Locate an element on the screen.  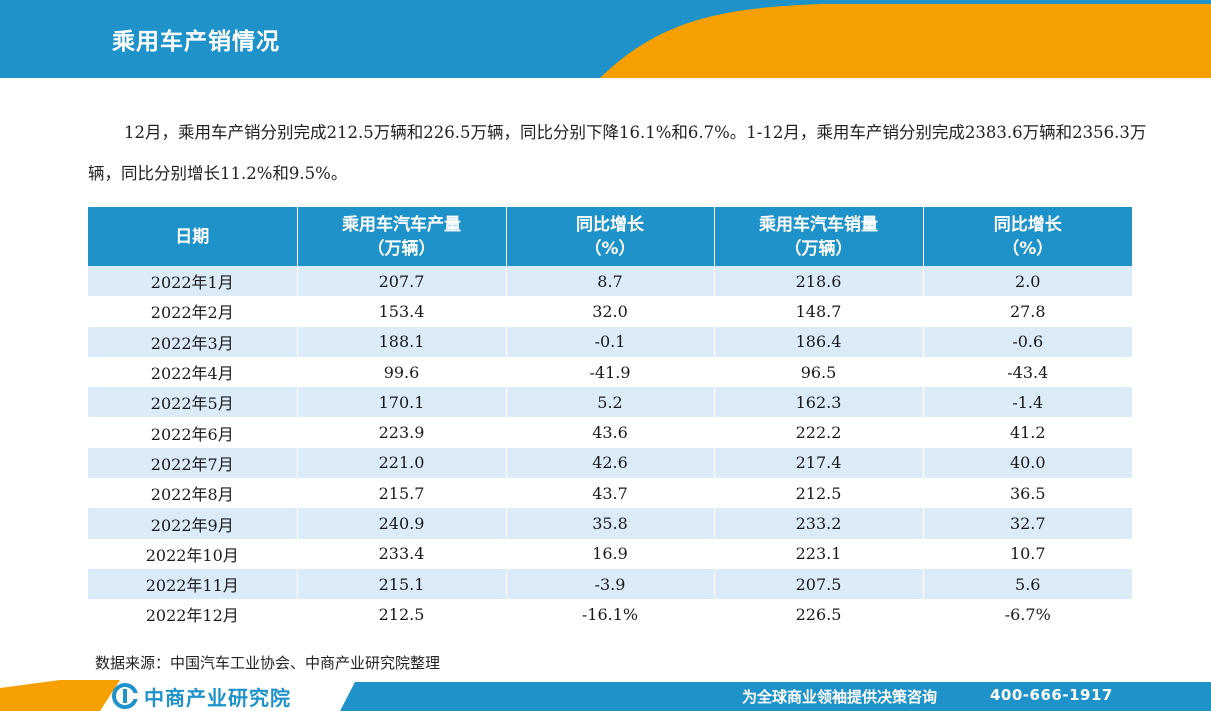
date-cell: 2022年5月 is located at coordinates (193, 402).